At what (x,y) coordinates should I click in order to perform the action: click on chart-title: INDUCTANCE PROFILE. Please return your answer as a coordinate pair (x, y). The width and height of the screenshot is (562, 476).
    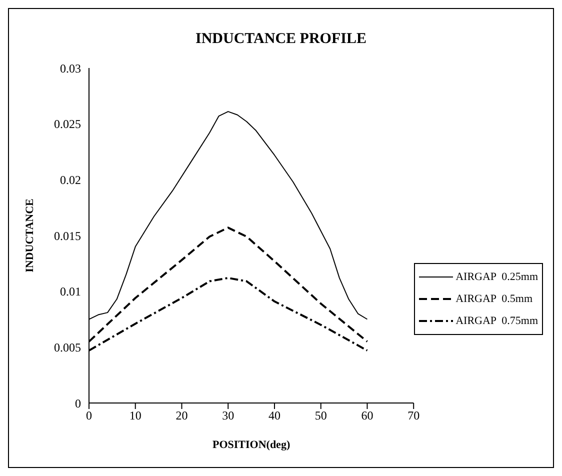
    Looking at the image, I should click on (281, 39).